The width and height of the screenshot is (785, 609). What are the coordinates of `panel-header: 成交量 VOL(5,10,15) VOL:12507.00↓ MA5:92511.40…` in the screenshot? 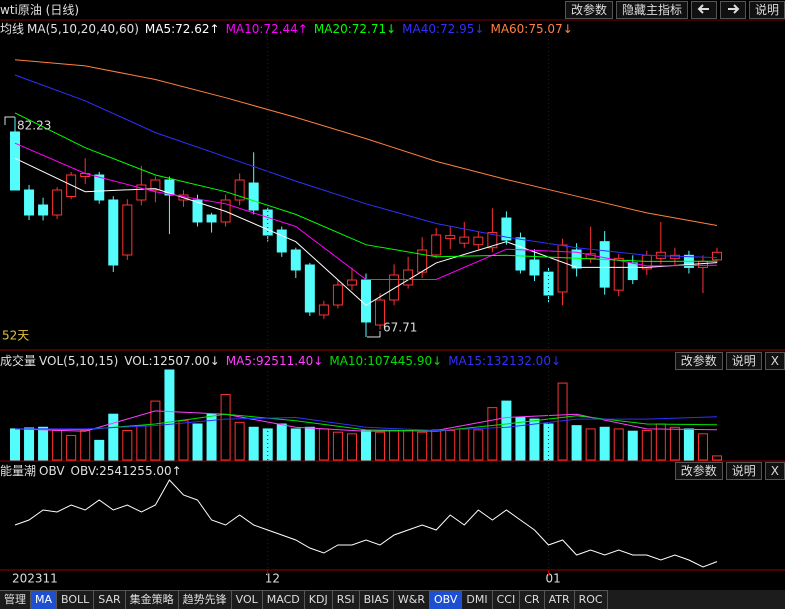 It's located at (392, 361).